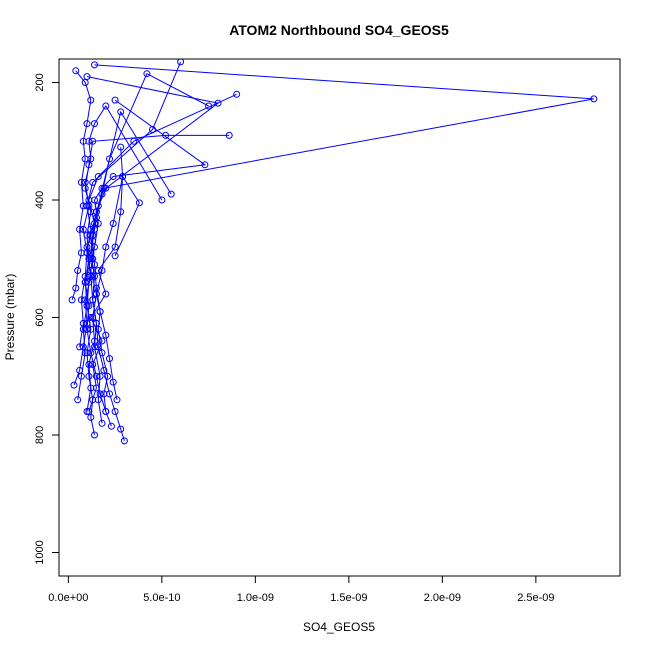 This screenshot has width=650, height=650. Describe the element at coordinates (10, 317) in the screenshot. I see `y-axis-label: Pressure (mbar)` at that location.